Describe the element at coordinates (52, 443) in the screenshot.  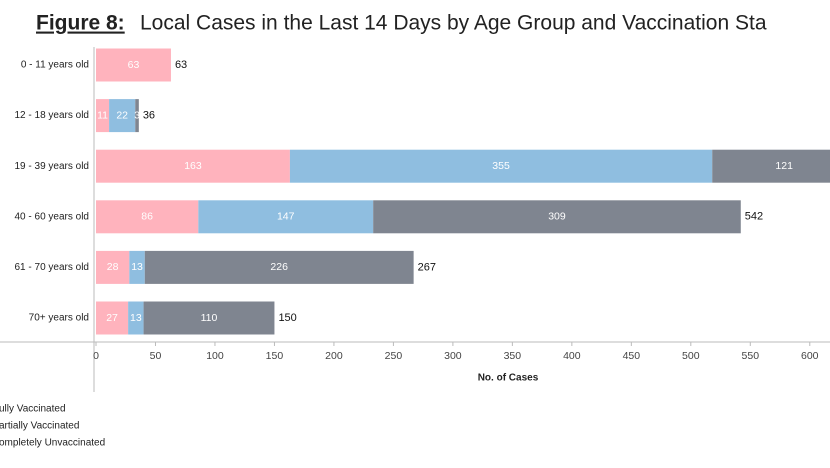
I see `legend-label: ompletely Unvaccinated` at that location.